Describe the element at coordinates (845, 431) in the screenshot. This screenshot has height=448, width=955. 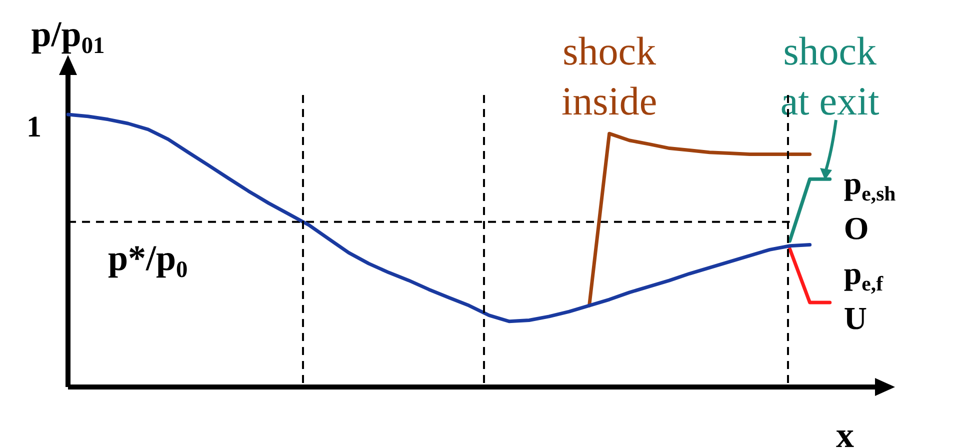
I see `x-axis-title: x` at that location.